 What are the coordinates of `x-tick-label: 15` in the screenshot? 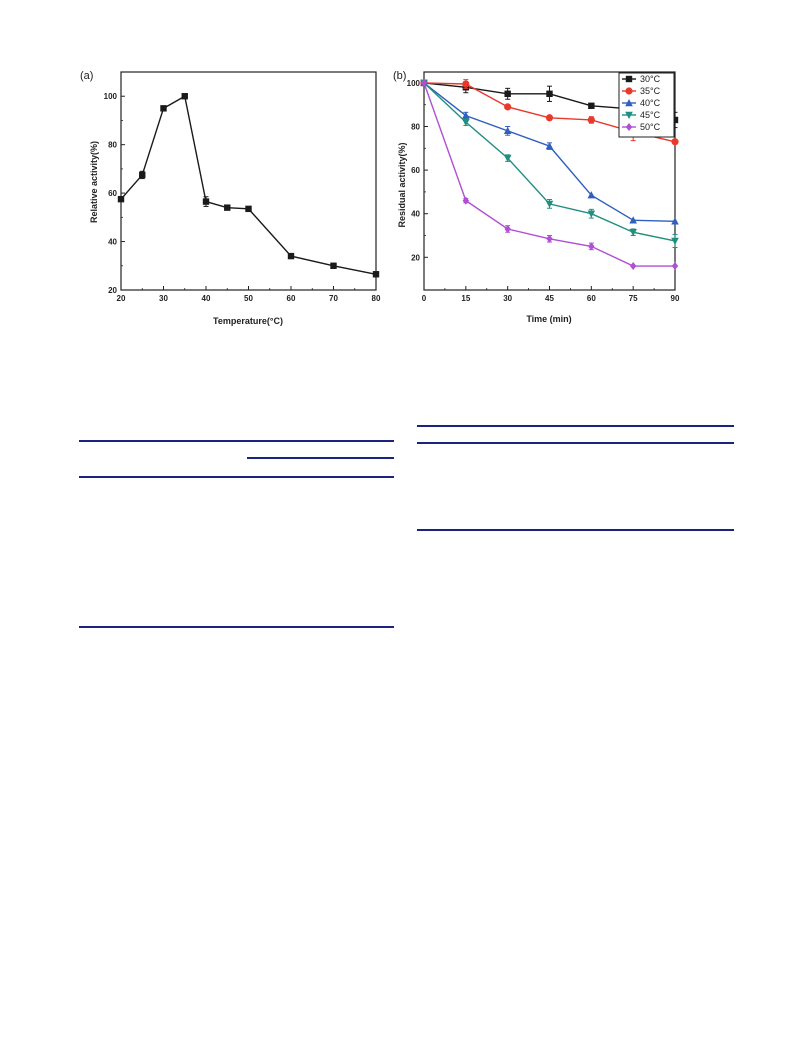 It's located at (465, 298).